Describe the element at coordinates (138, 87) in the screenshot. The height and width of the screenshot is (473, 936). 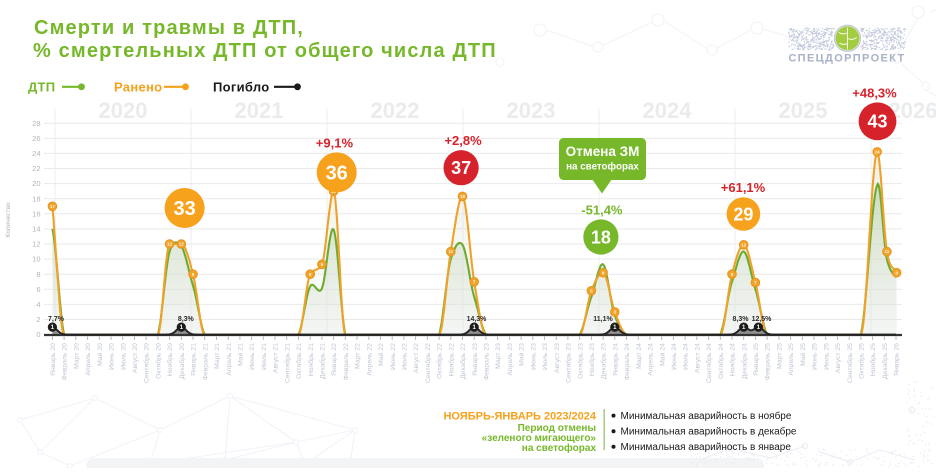
I see `svg-text: Ранено` at that location.